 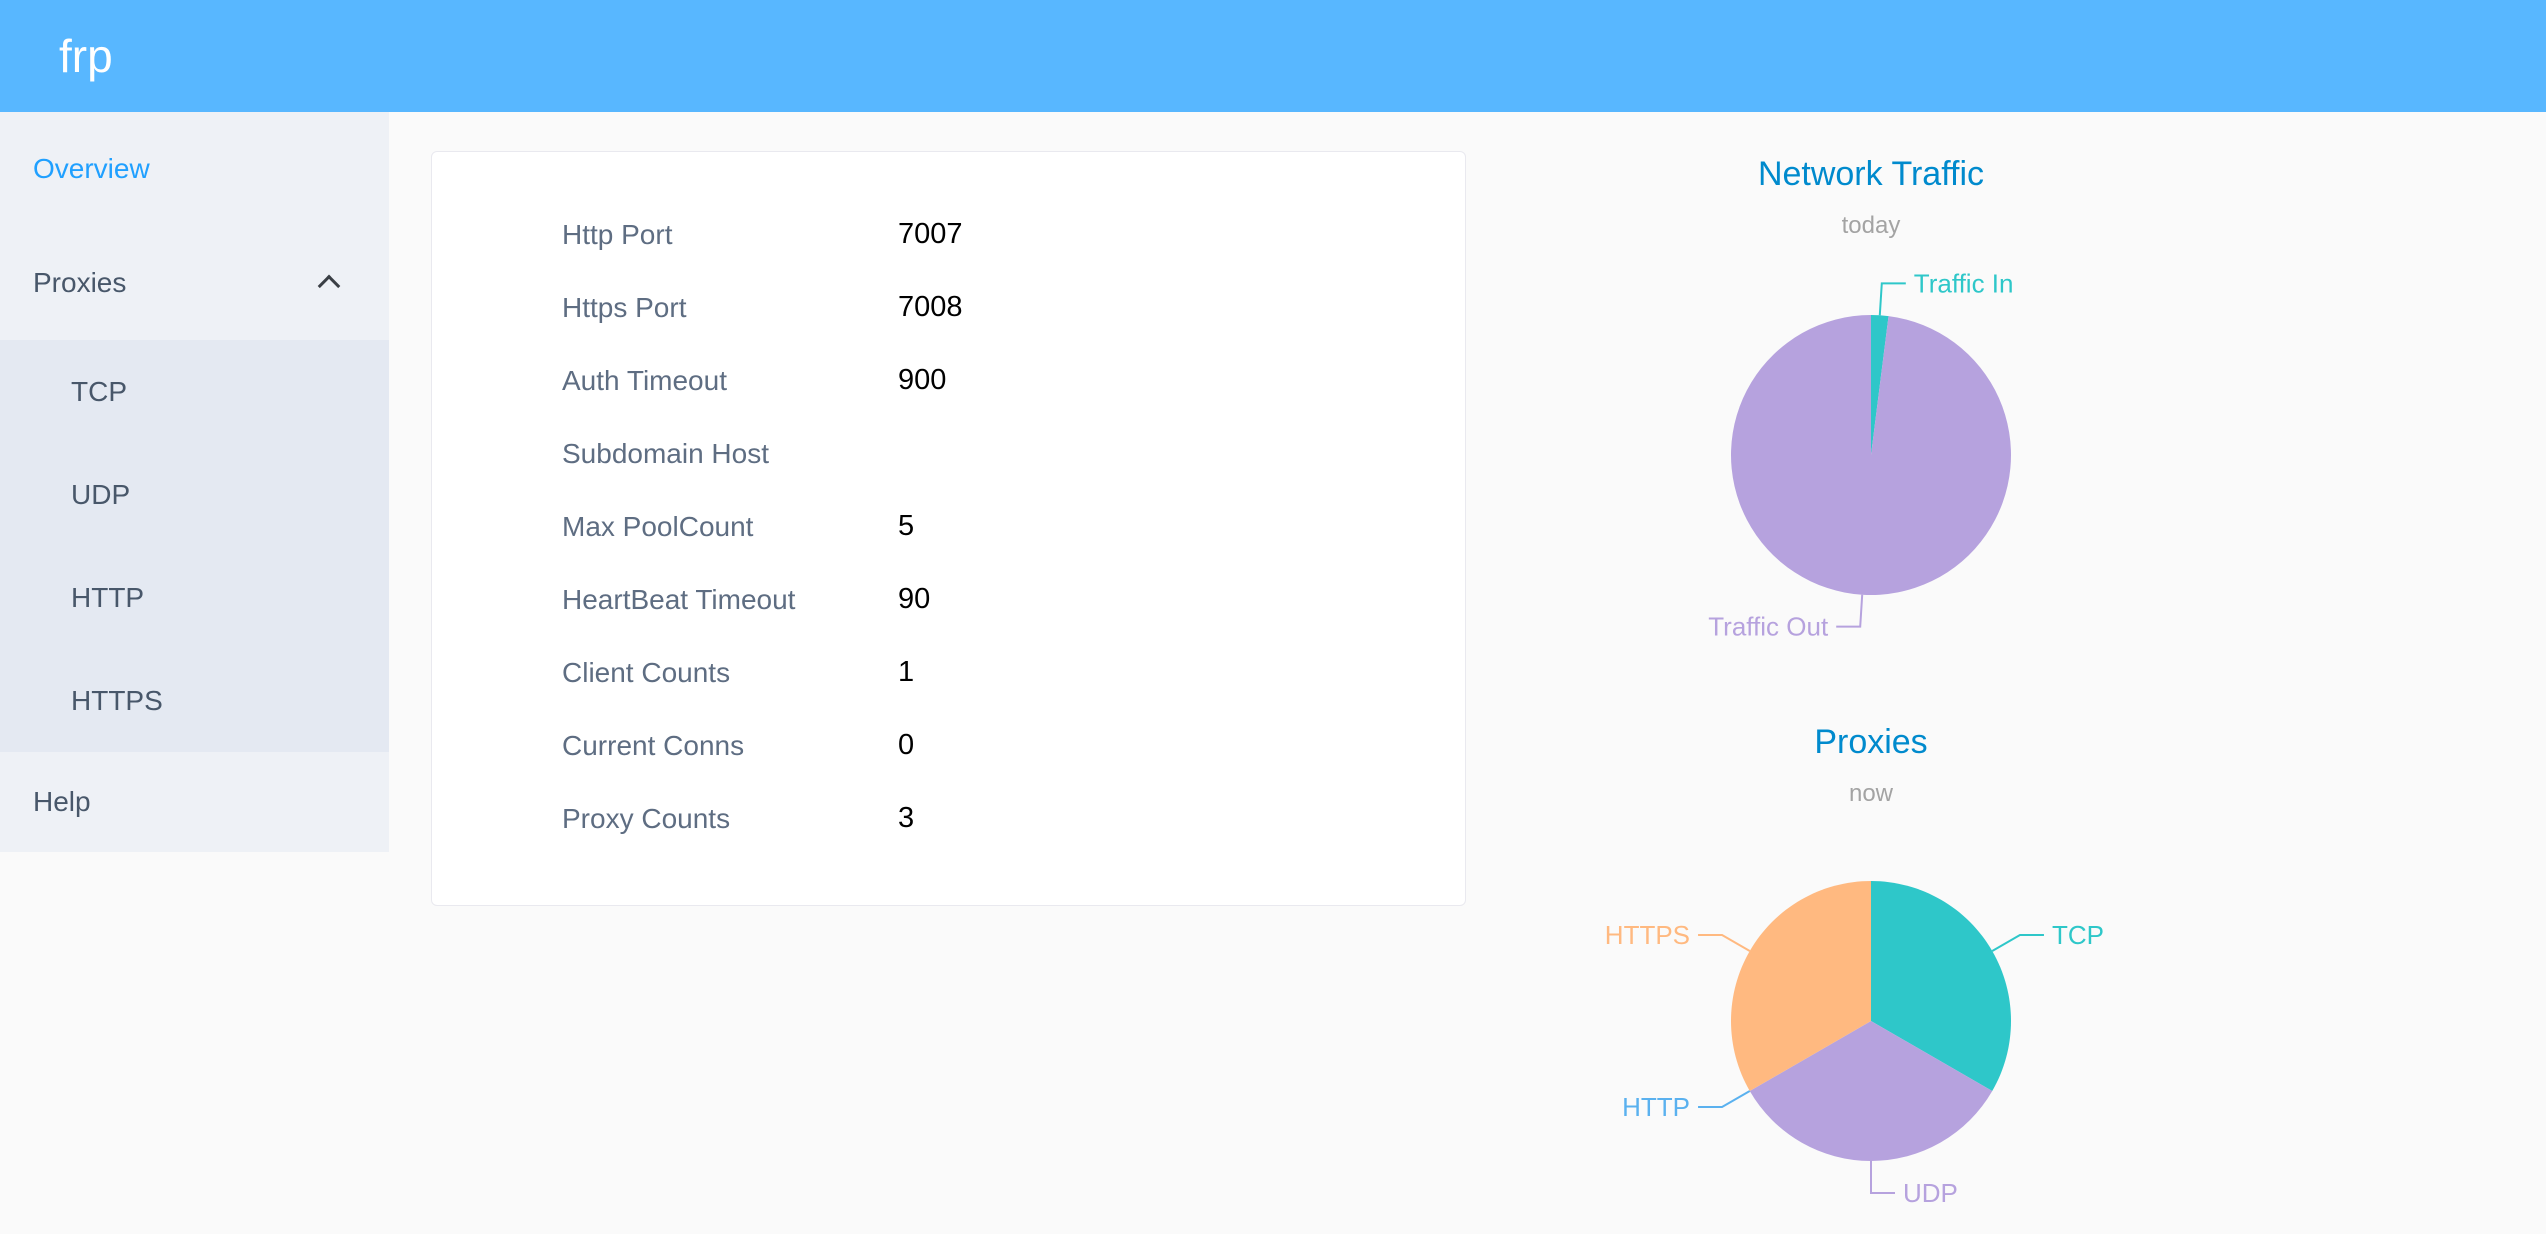 What do you see at coordinates (624, 307) in the screenshot?
I see `info-label: Https Port` at bounding box center [624, 307].